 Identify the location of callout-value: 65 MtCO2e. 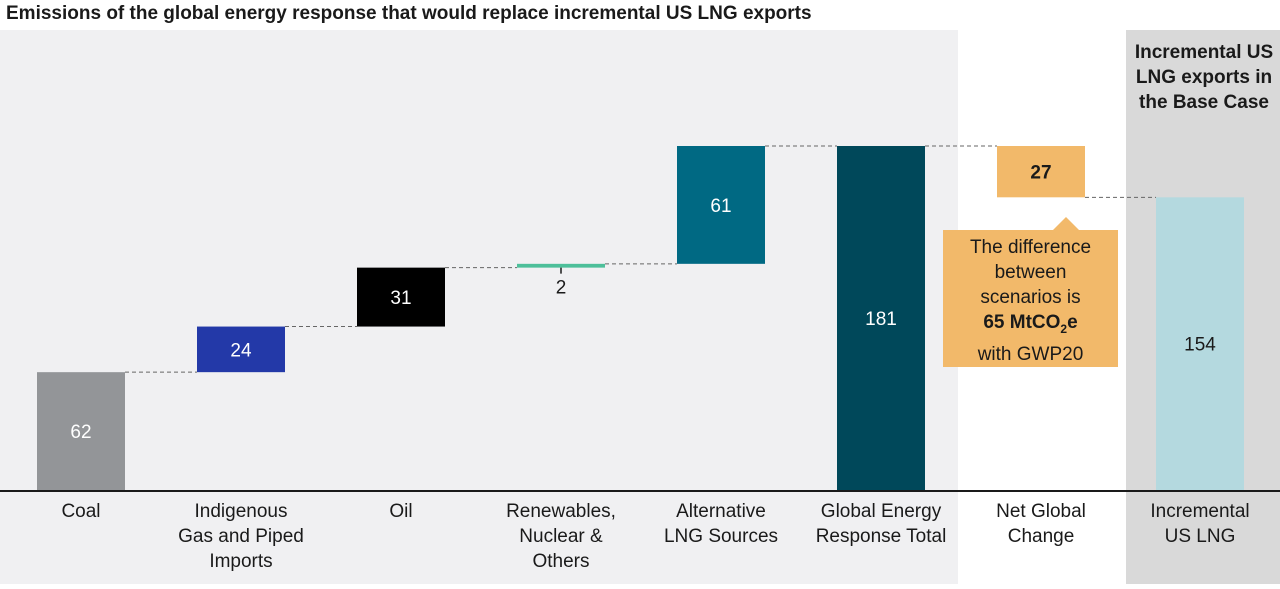
(1030, 326).